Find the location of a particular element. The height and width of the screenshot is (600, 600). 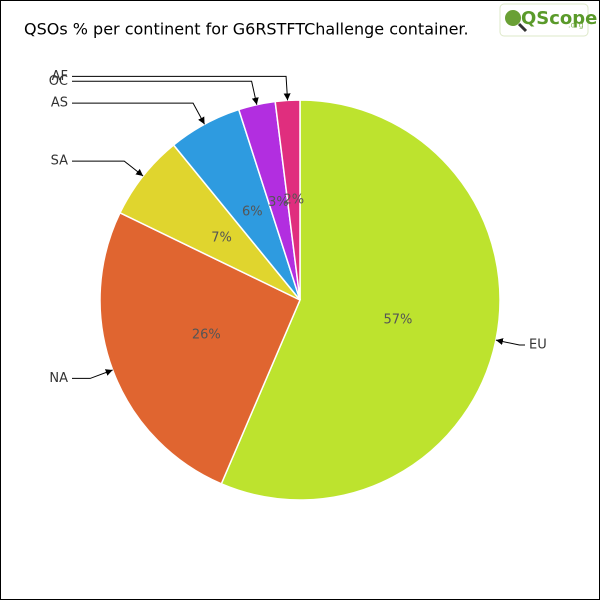

logo: QScope .org is located at coordinates (548, 20).